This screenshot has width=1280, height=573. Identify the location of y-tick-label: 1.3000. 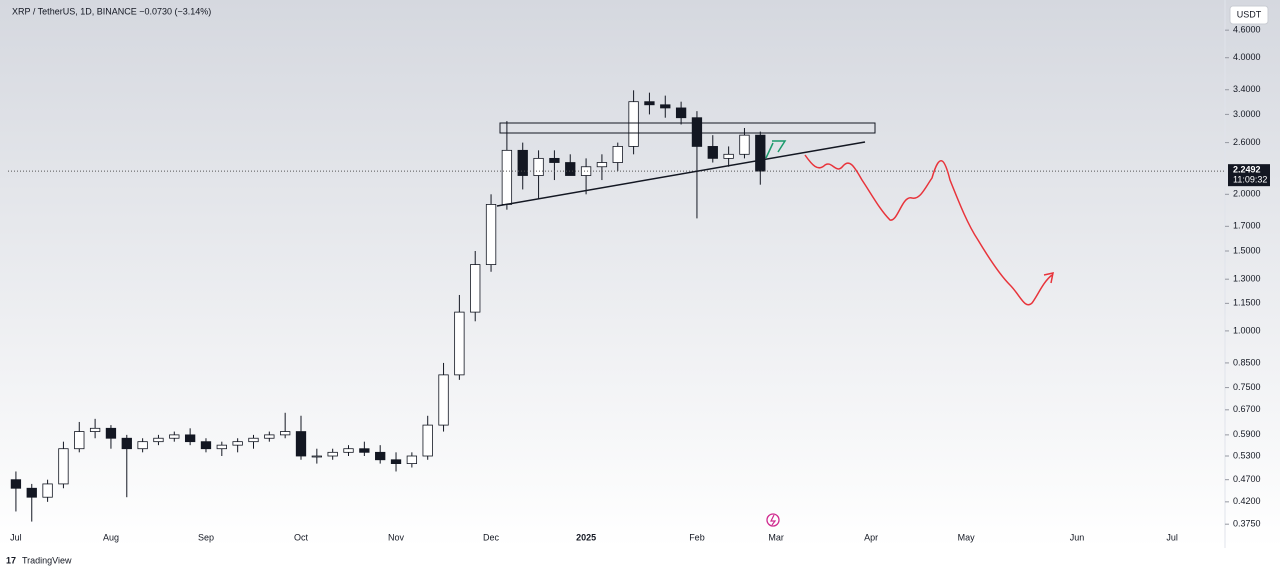
(1247, 279).